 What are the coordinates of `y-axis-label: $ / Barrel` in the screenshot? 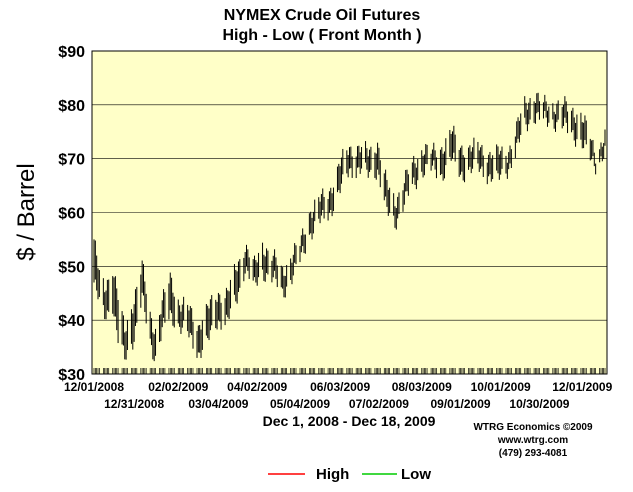 It's located at (26, 211).